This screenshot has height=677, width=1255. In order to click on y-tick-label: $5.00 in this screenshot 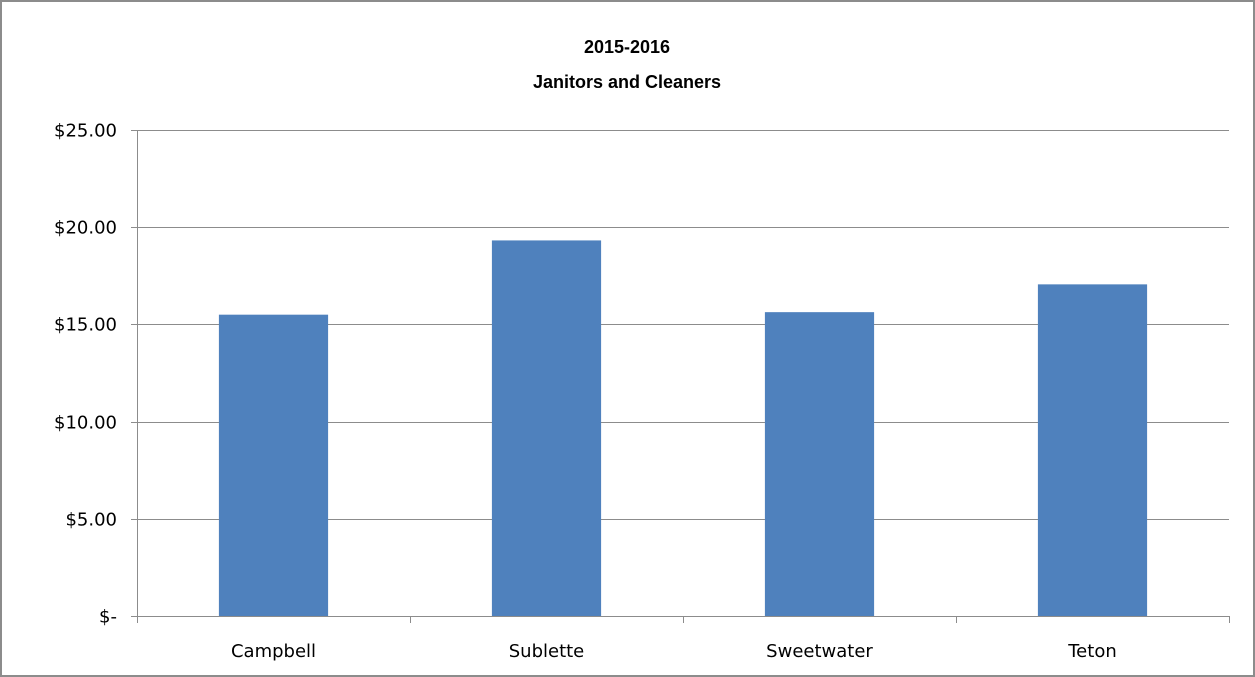, I will do `click(91, 520)`.